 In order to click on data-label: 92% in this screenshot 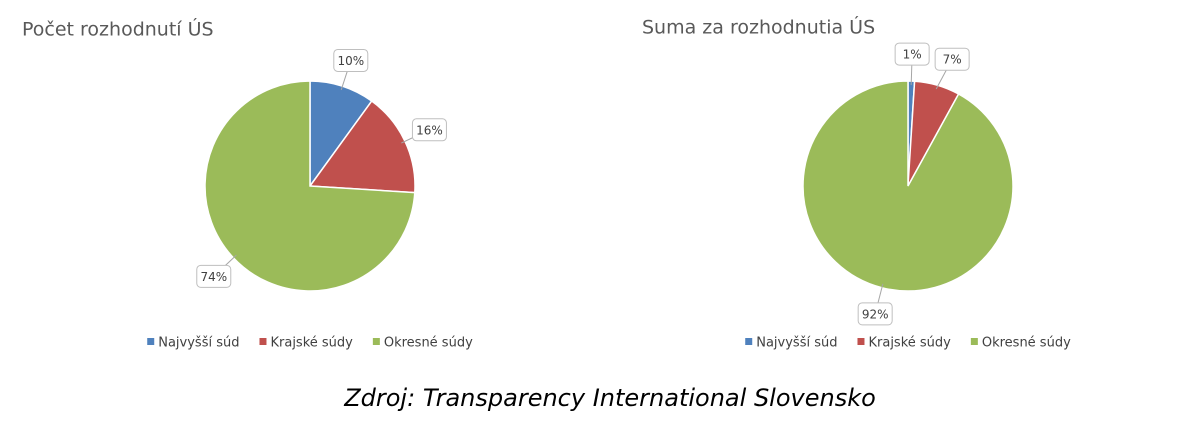, I will do `click(875, 314)`.